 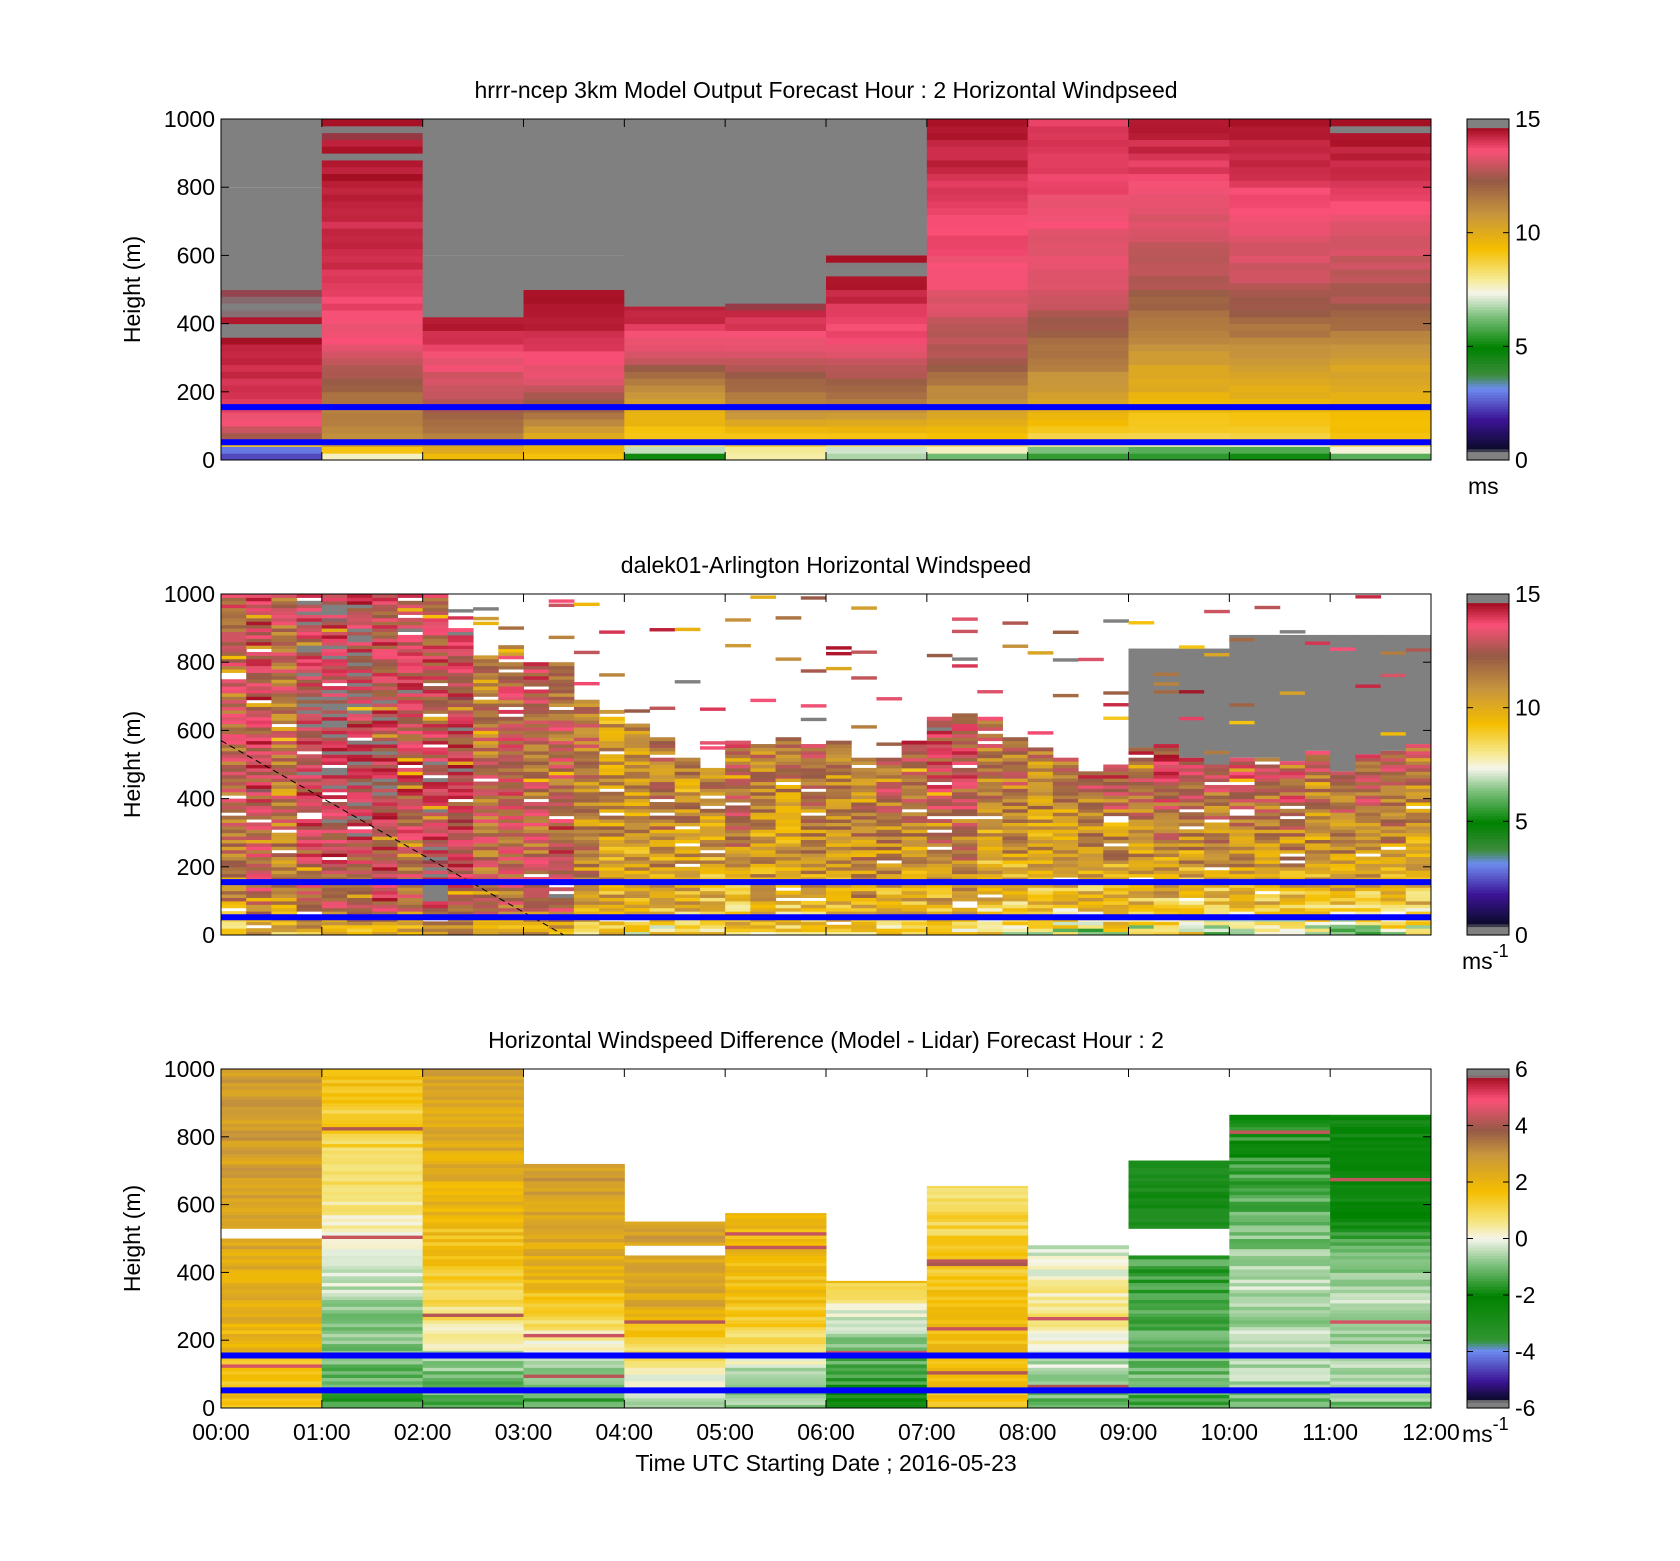 What do you see at coordinates (1528, 594) in the screenshot?
I see `colorbar-tick-label: 15` at bounding box center [1528, 594].